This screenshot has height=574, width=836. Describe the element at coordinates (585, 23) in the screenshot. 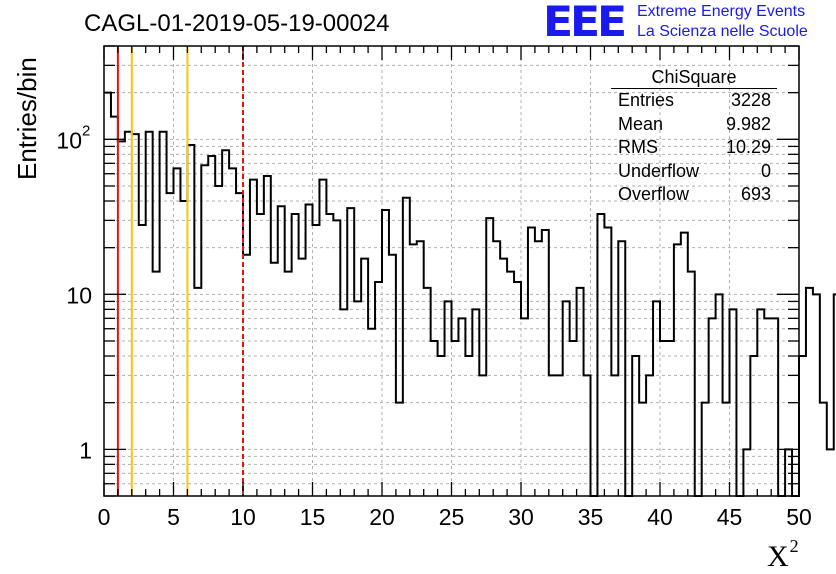

I see `eee-logo: EEE` at that location.